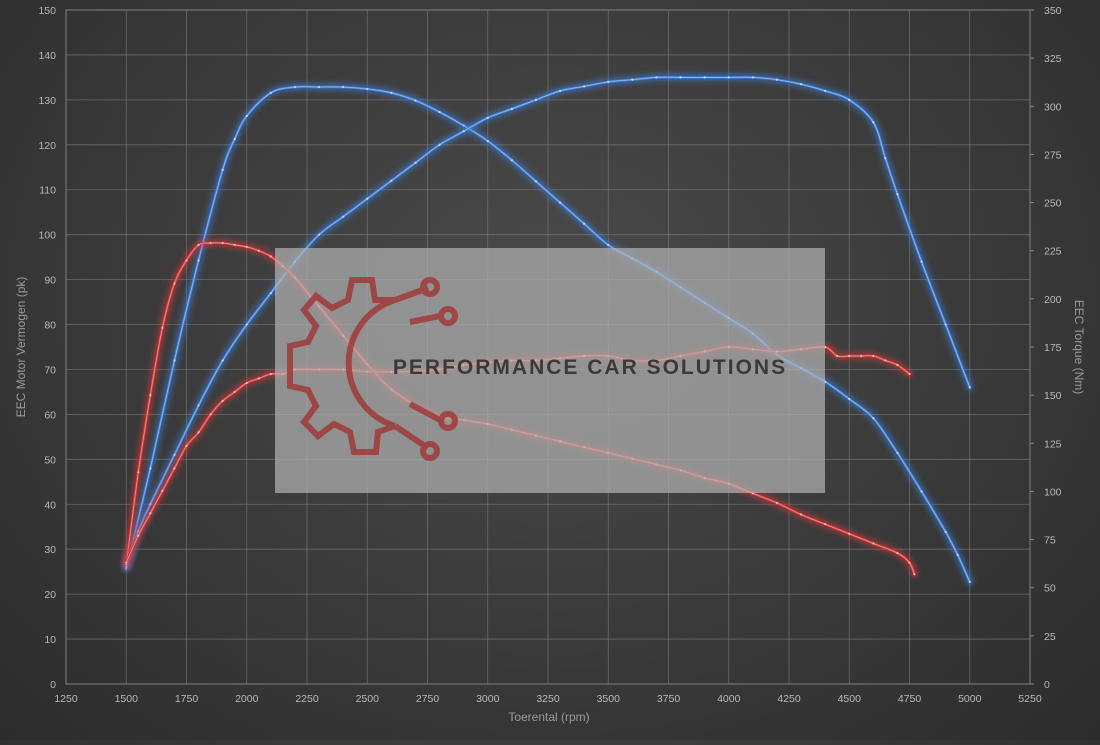 The width and height of the screenshot is (1100, 745). What do you see at coordinates (127, 699) in the screenshot?
I see `x-tick-label: 1500` at bounding box center [127, 699].